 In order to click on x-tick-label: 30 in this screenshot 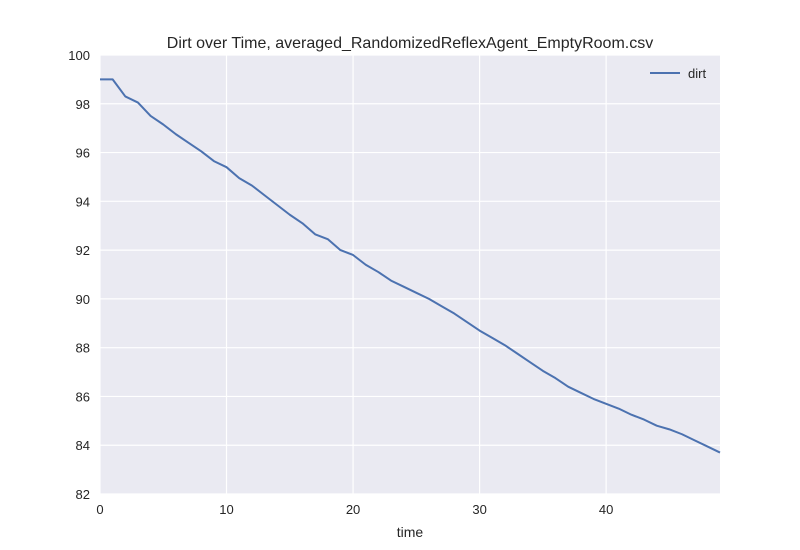, I will do `click(479, 509)`.